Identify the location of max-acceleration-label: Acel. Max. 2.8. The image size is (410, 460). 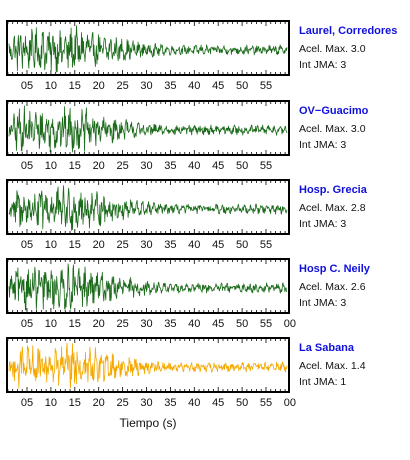
(332, 208).